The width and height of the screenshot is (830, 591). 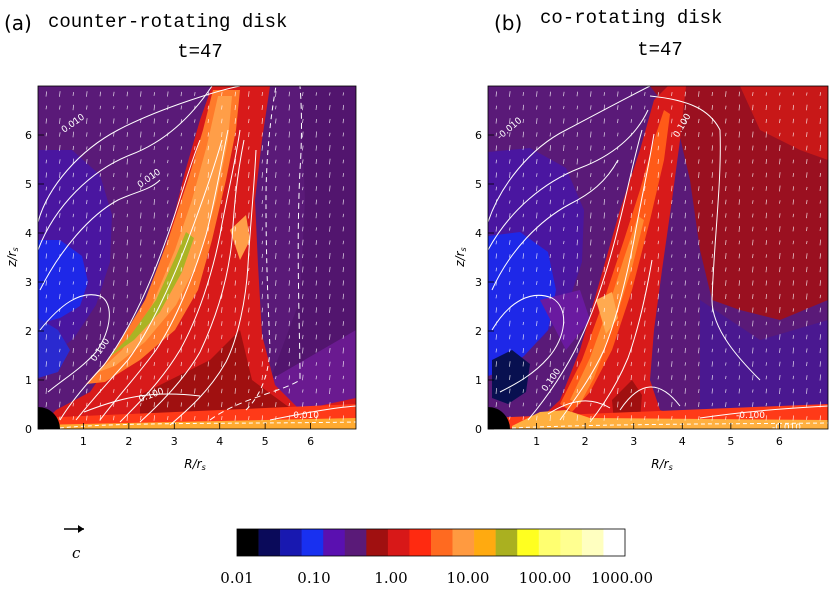 I want to click on panel-b-x-ticks: 1 2 3 4 5 6, so click(x=658, y=435).